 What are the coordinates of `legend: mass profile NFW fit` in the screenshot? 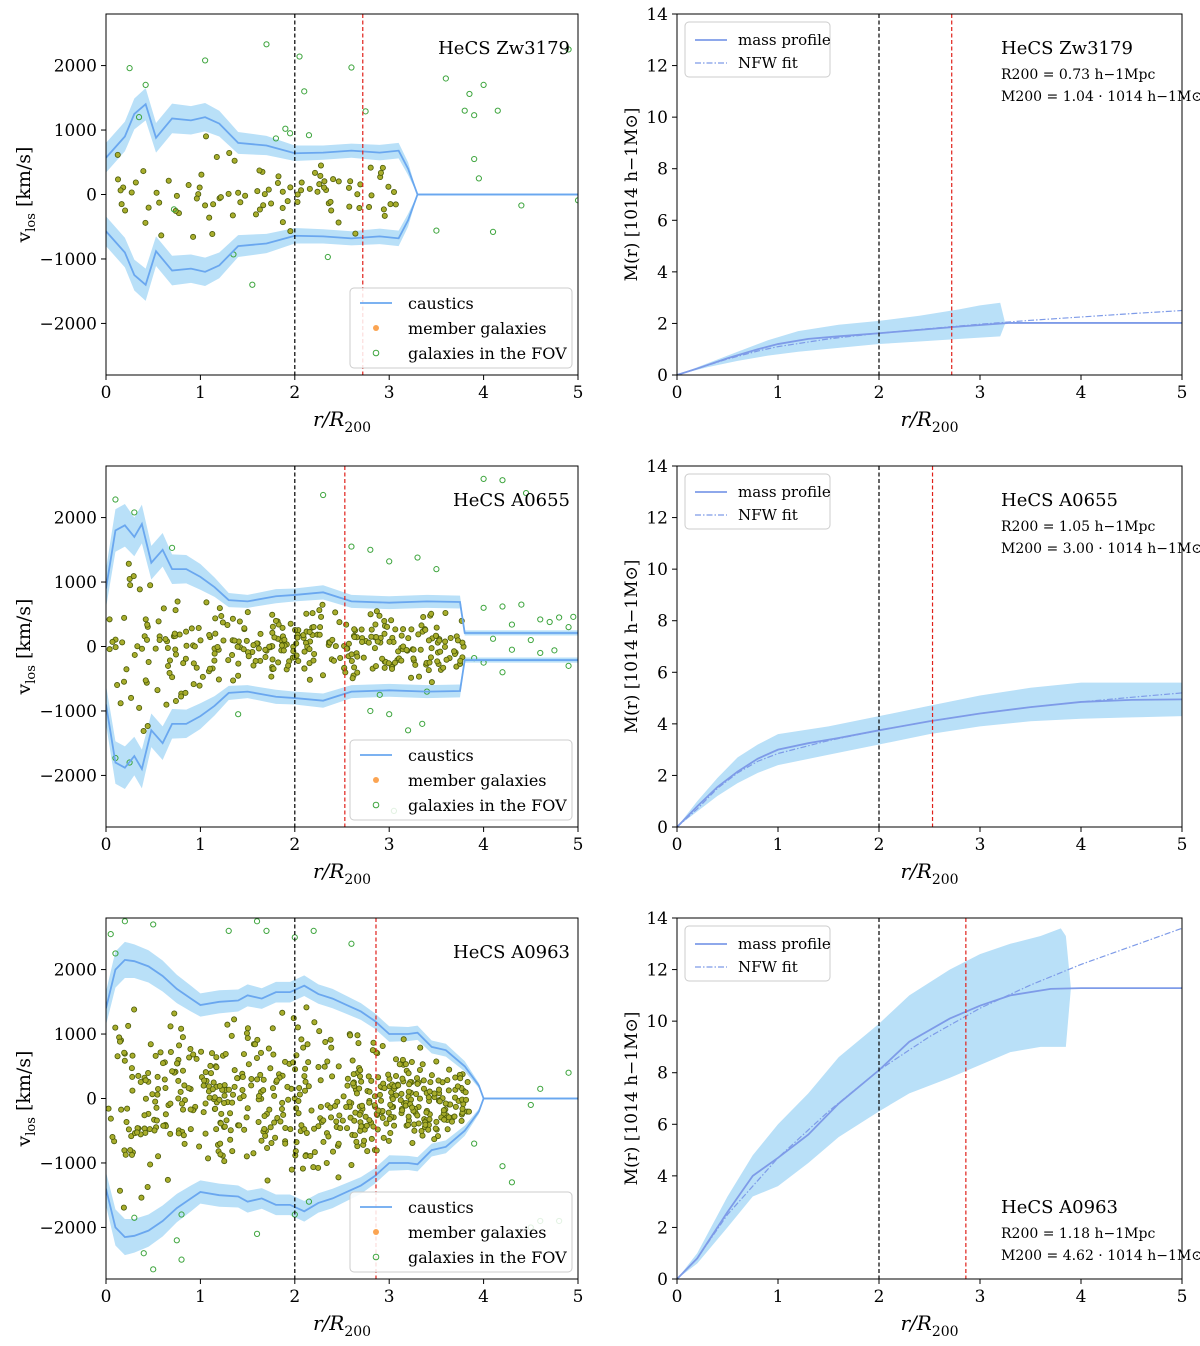 It's located at (757, 49).